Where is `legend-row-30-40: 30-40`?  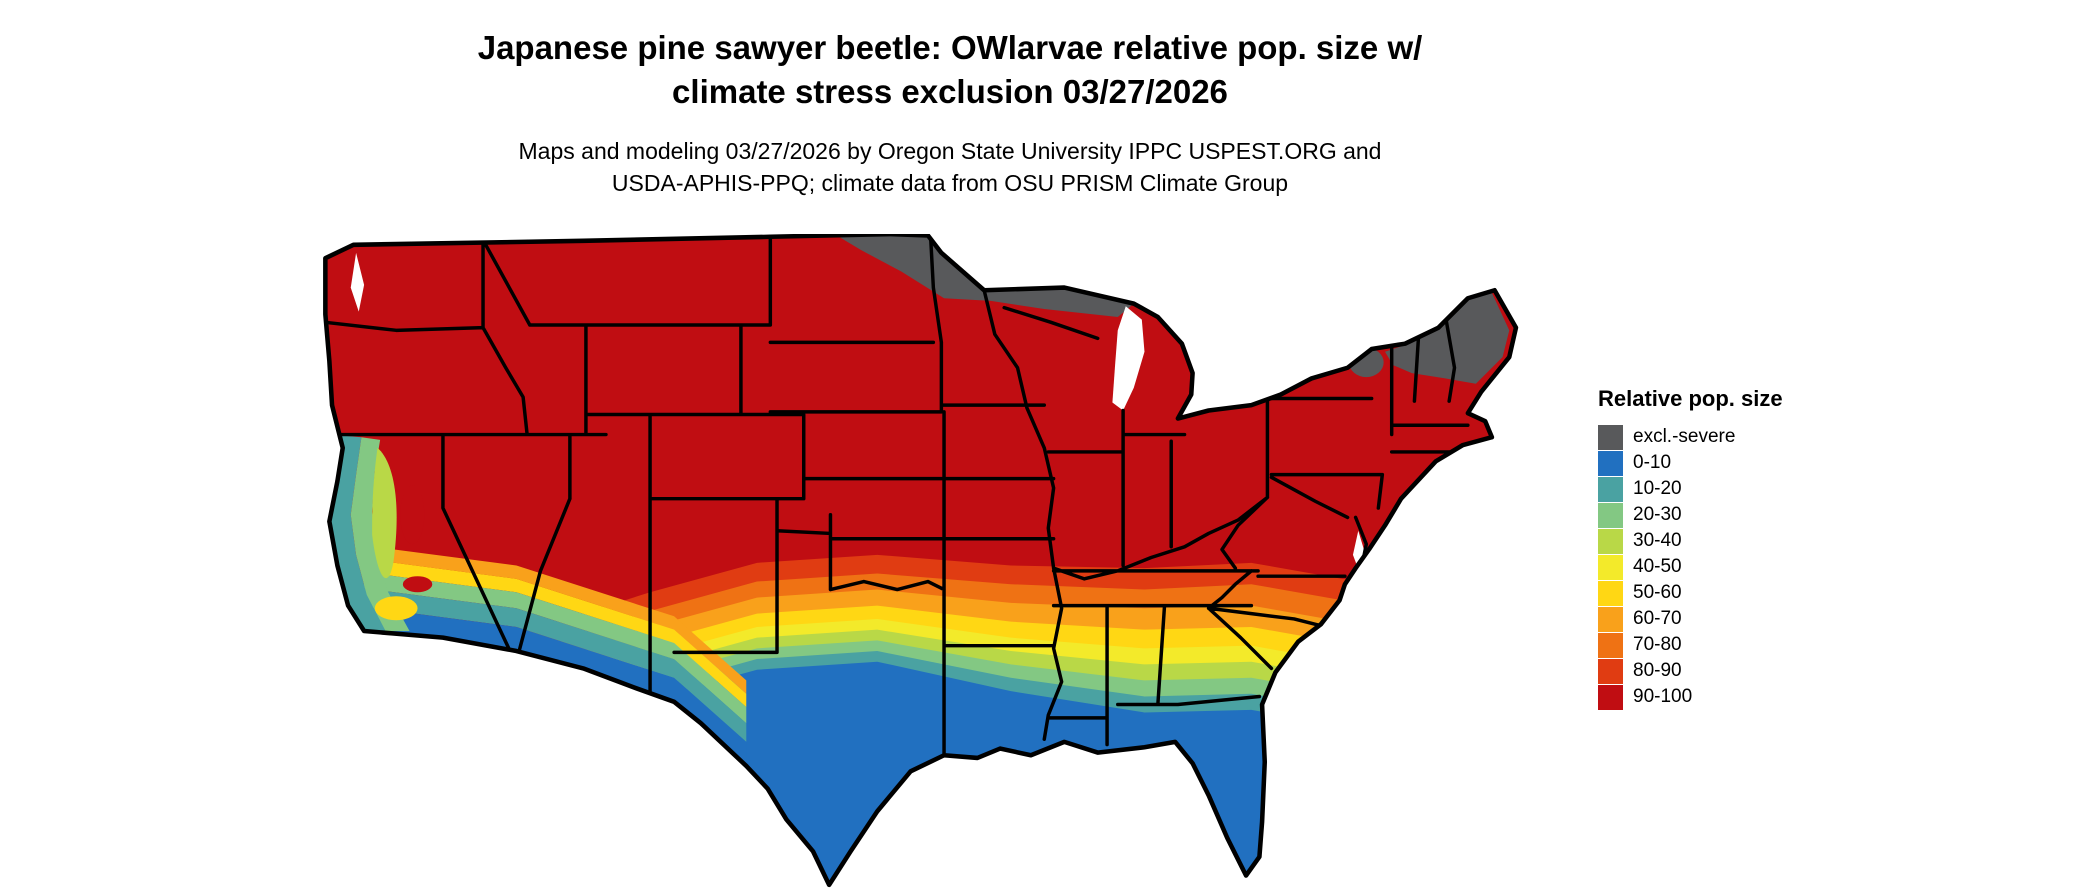 legend-row-30-40: 30-40 is located at coordinates (1690, 541).